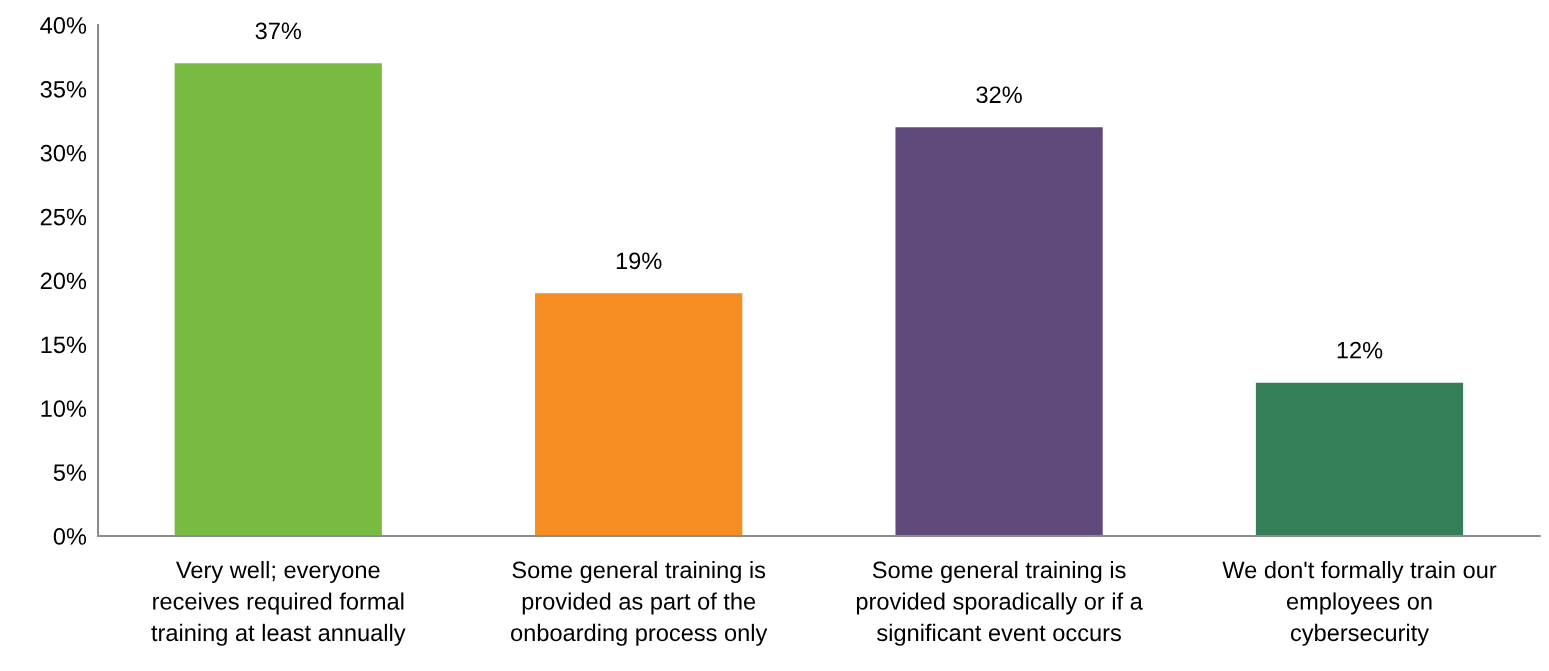 The image size is (1549, 671). Describe the element at coordinates (1360, 350) in the screenshot. I see `data-label: 12%` at that location.